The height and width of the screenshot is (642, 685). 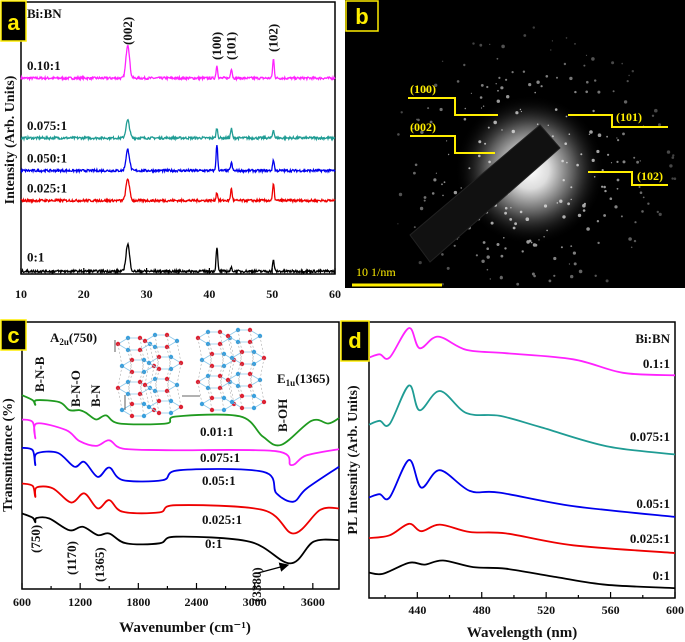 I want to click on svg-text: d, so click(x=354, y=340).